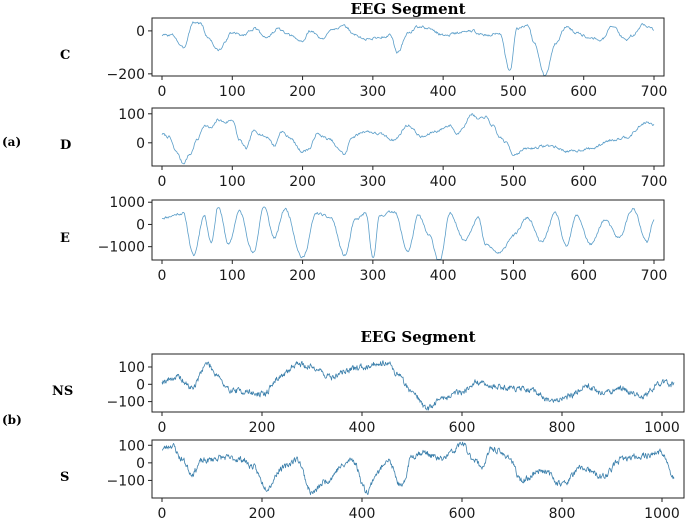 The width and height of the screenshot is (685, 526). What do you see at coordinates (12, 420) in the screenshot?
I see `panel-b-letter: (b)` at bounding box center [12, 420].